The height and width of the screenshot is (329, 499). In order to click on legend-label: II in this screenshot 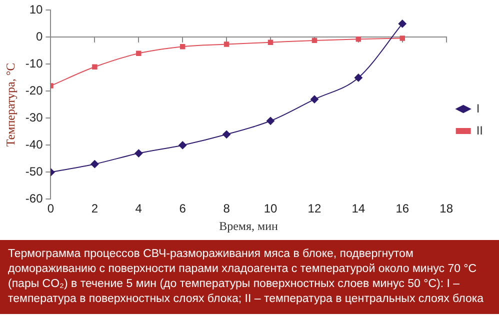, I will do `click(480, 130)`.